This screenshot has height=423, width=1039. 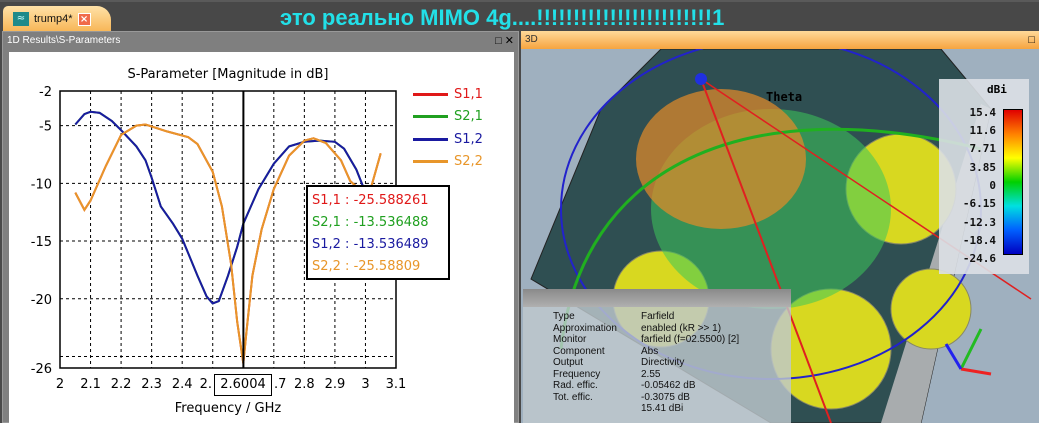 What do you see at coordinates (182, 384) in the screenshot?
I see `x-tick-label: 2.4` at bounding box center [182, 384].